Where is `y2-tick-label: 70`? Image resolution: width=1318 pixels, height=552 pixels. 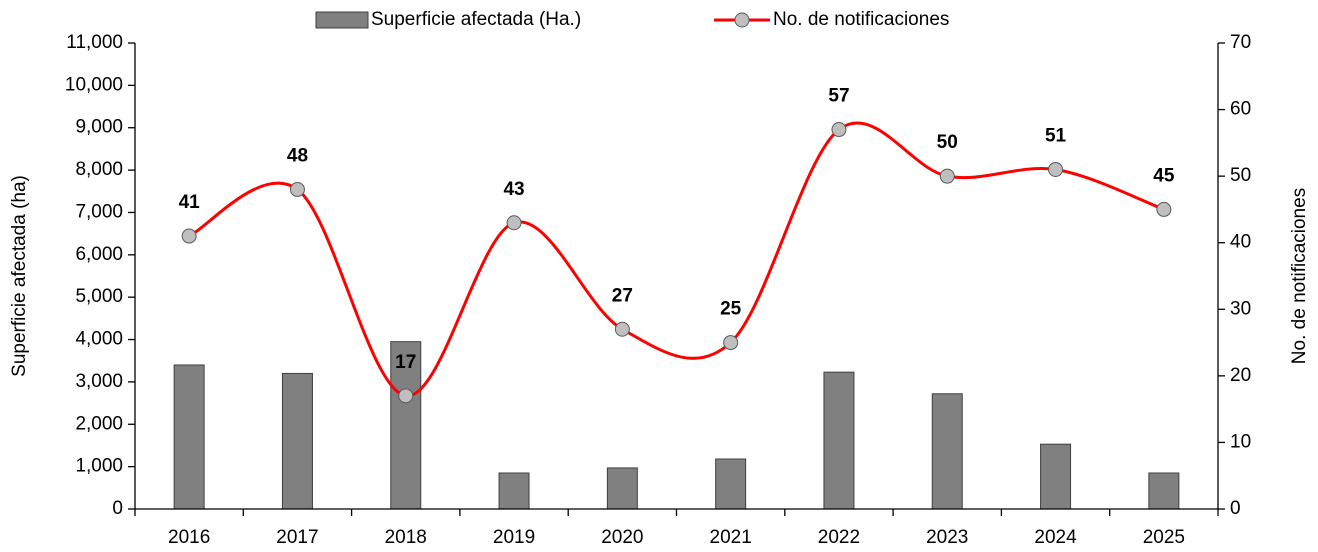 y2-tick-label: 70 is located at coordinates (1240, 42).